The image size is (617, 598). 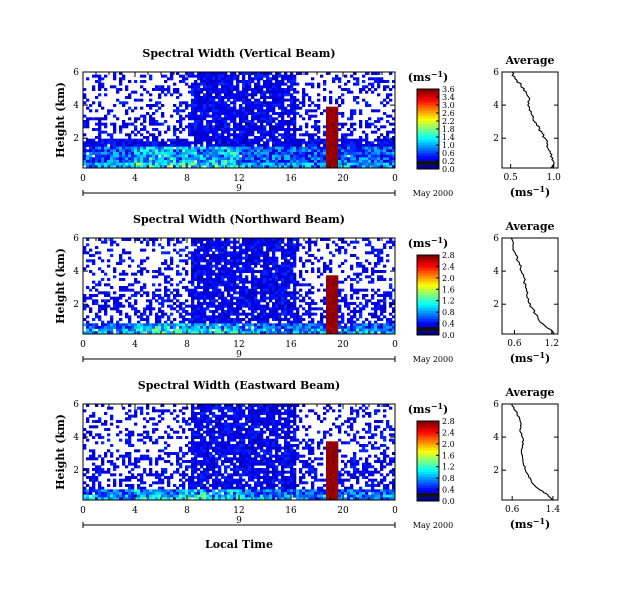 I want to click on y-tick-label: 6, so click(x=76, y=73).